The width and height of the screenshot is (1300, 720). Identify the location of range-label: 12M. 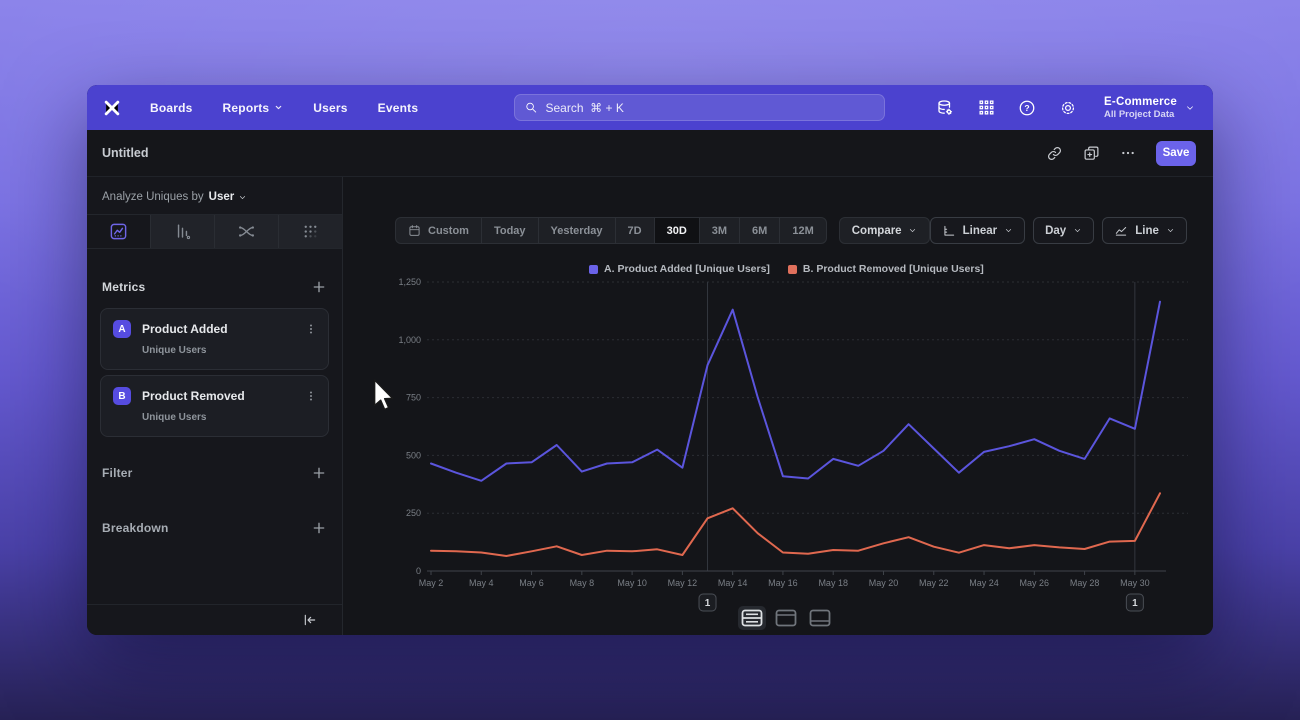
(803, 230).